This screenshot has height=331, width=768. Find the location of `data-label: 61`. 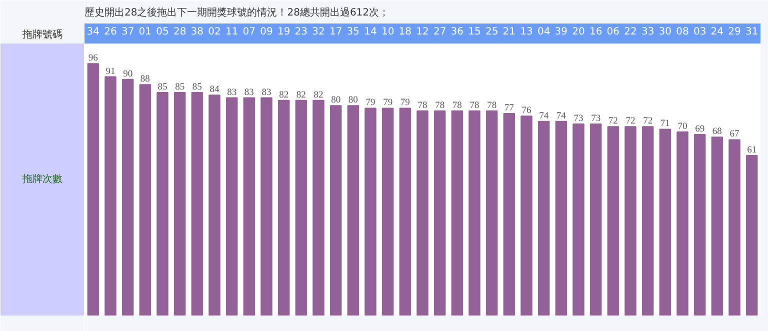

data-label: 61 is located at coordinates (752, 150).